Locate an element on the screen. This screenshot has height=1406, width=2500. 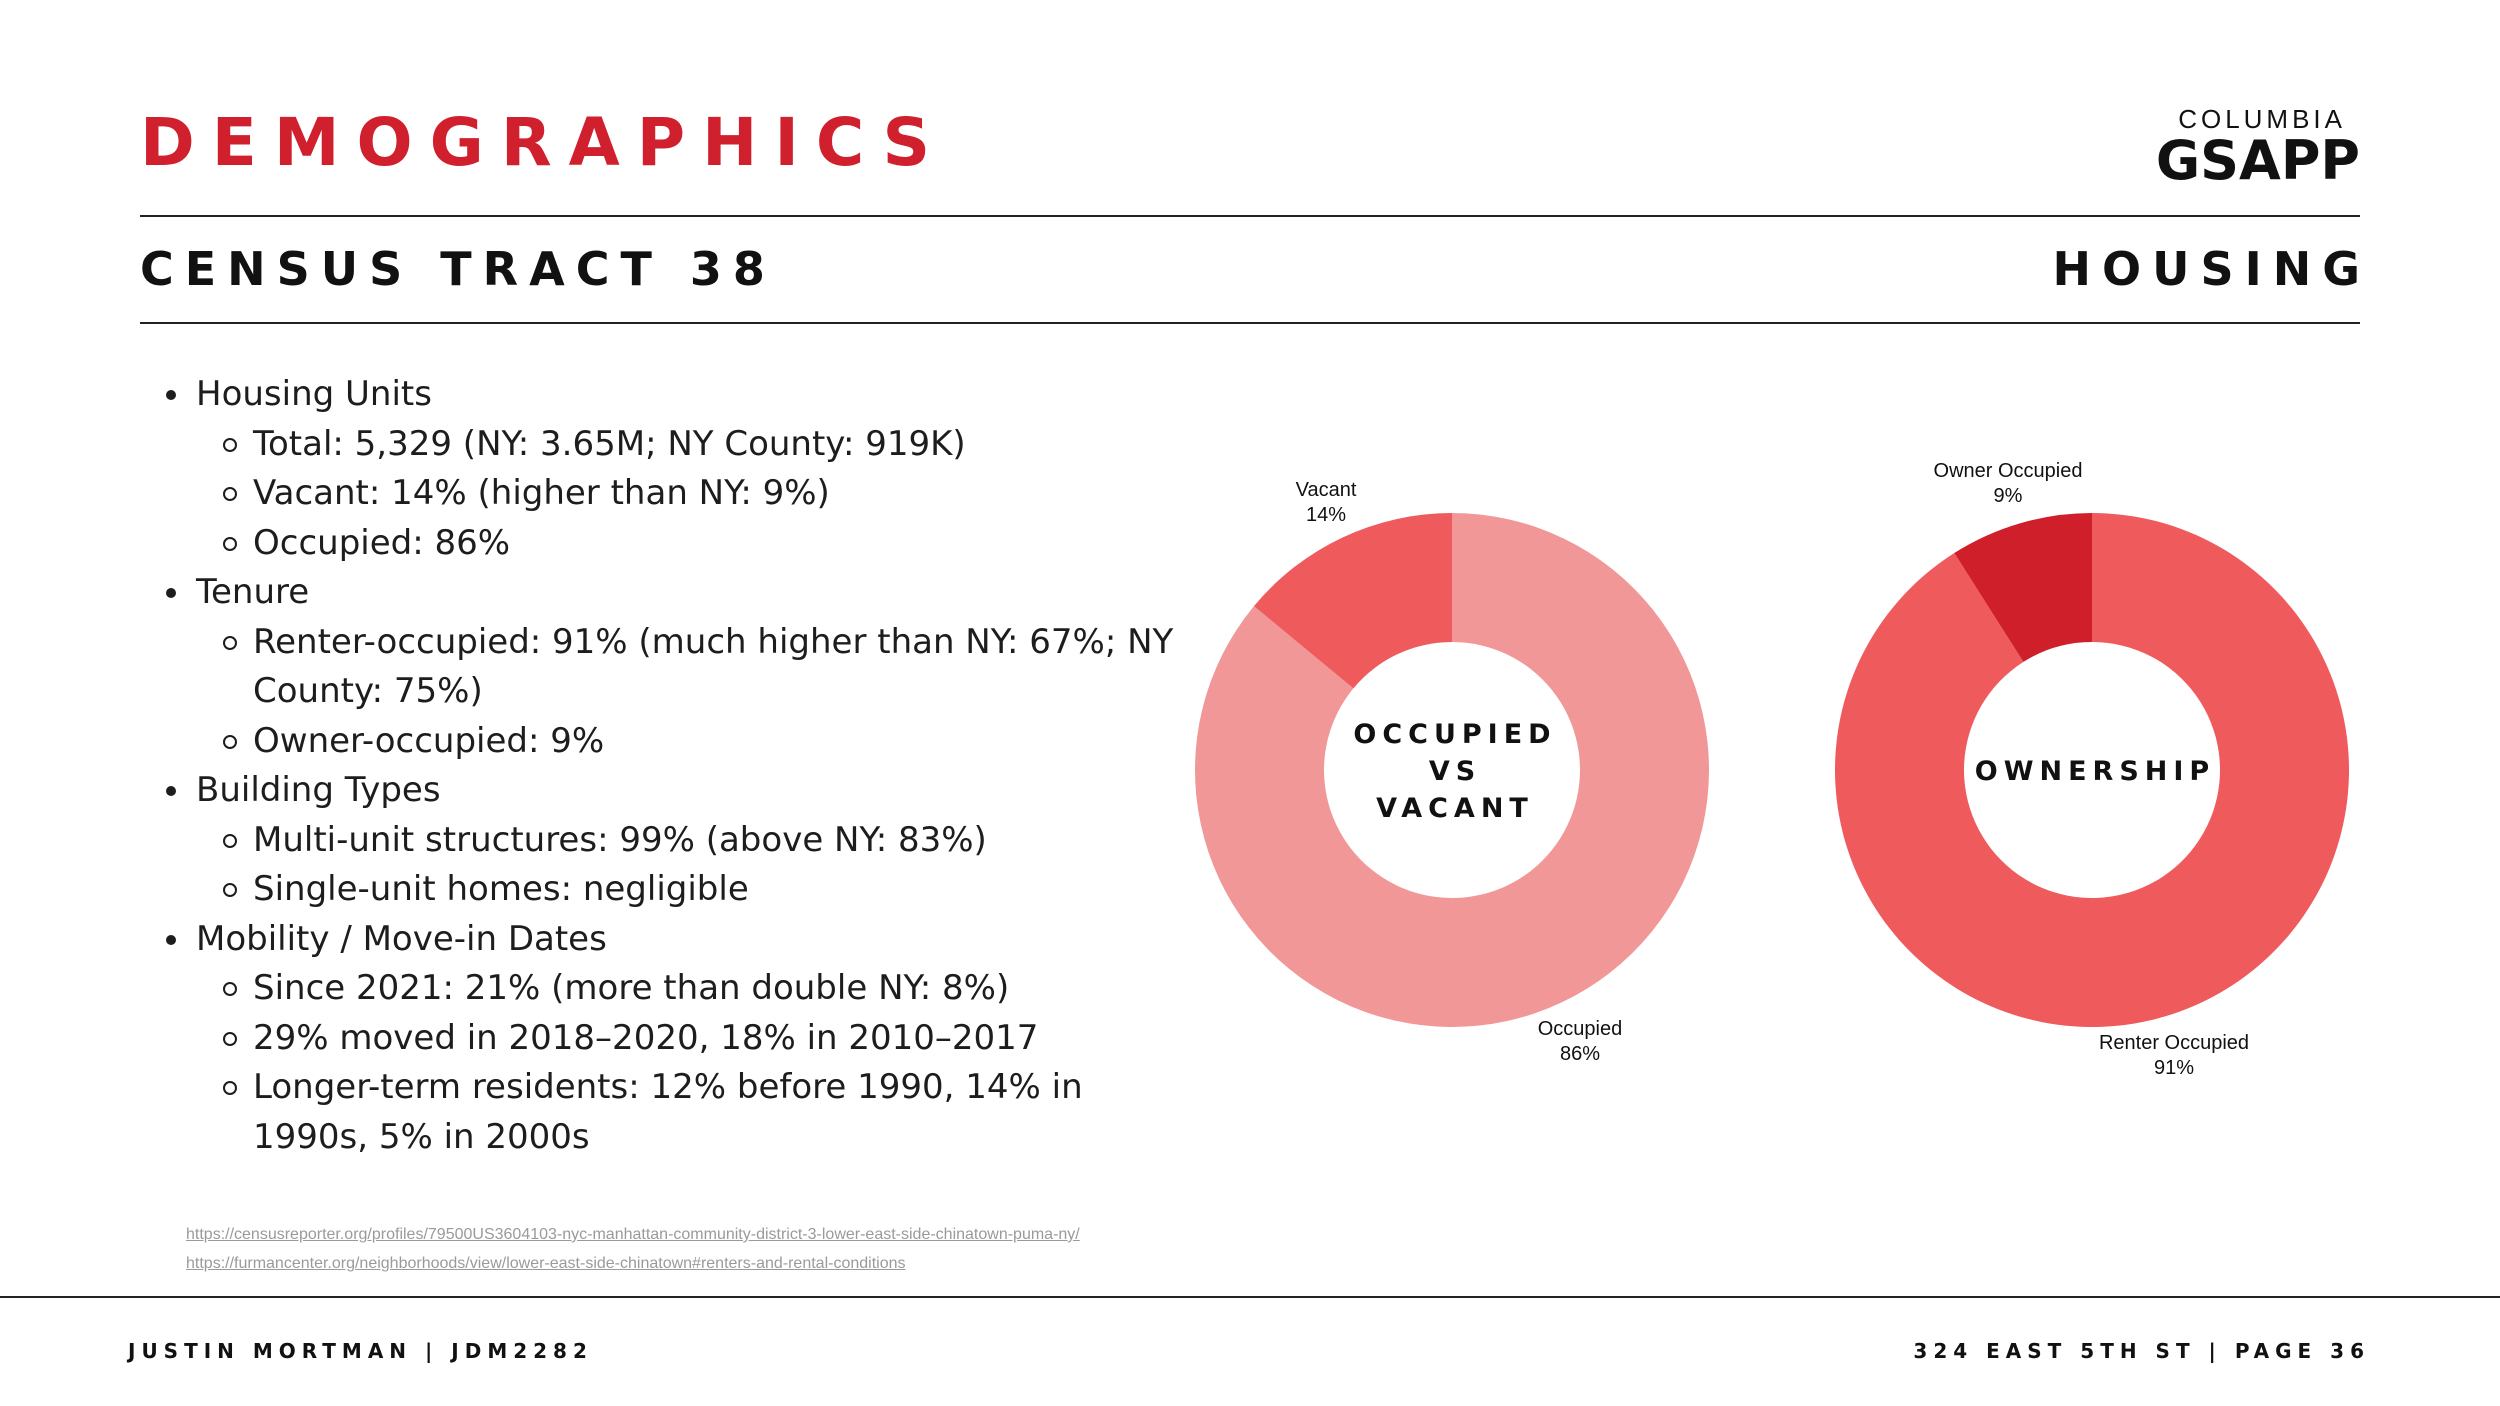
header-divider-top is located at coordinates (1250, 216).